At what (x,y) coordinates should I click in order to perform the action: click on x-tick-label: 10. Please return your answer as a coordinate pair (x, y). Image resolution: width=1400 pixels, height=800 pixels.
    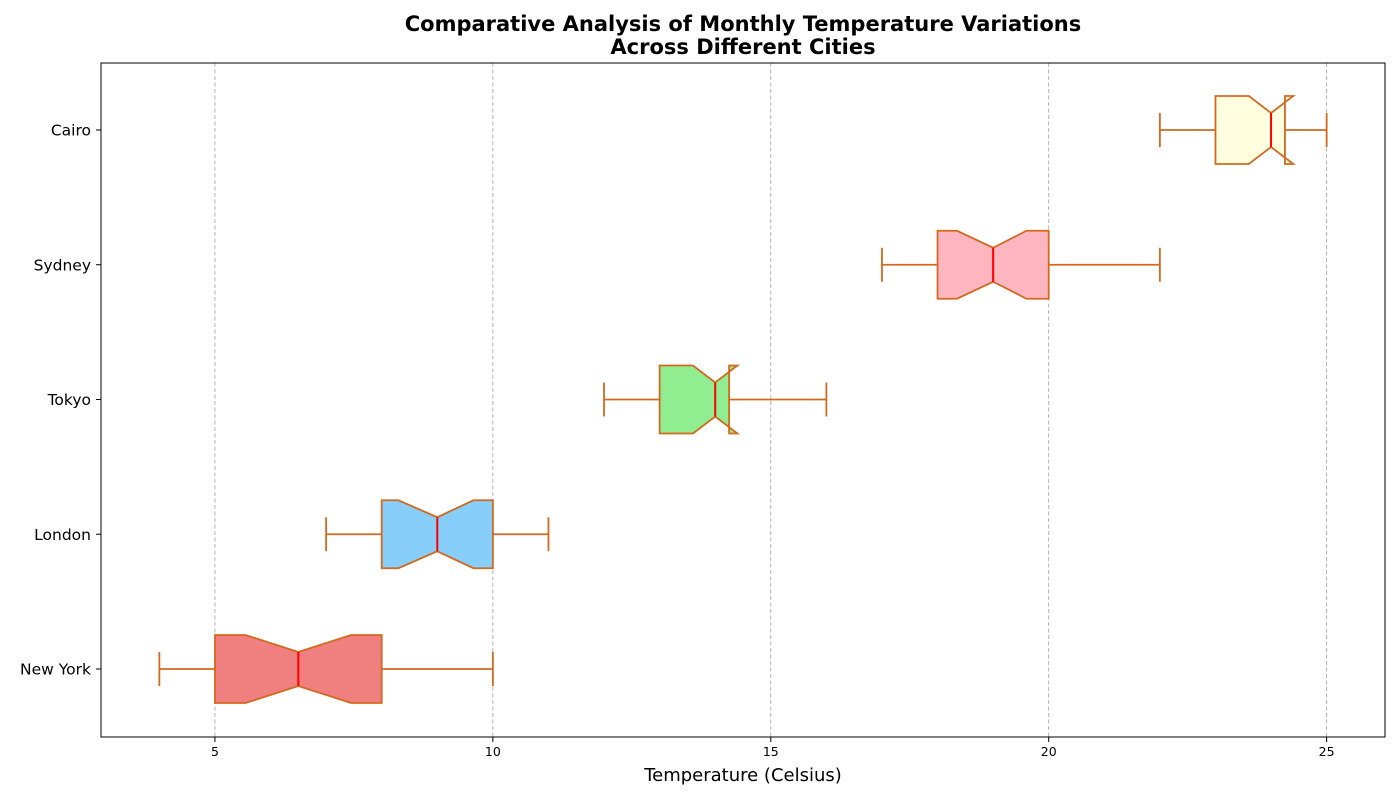
    Looking at the image, I should click on (493, 751).